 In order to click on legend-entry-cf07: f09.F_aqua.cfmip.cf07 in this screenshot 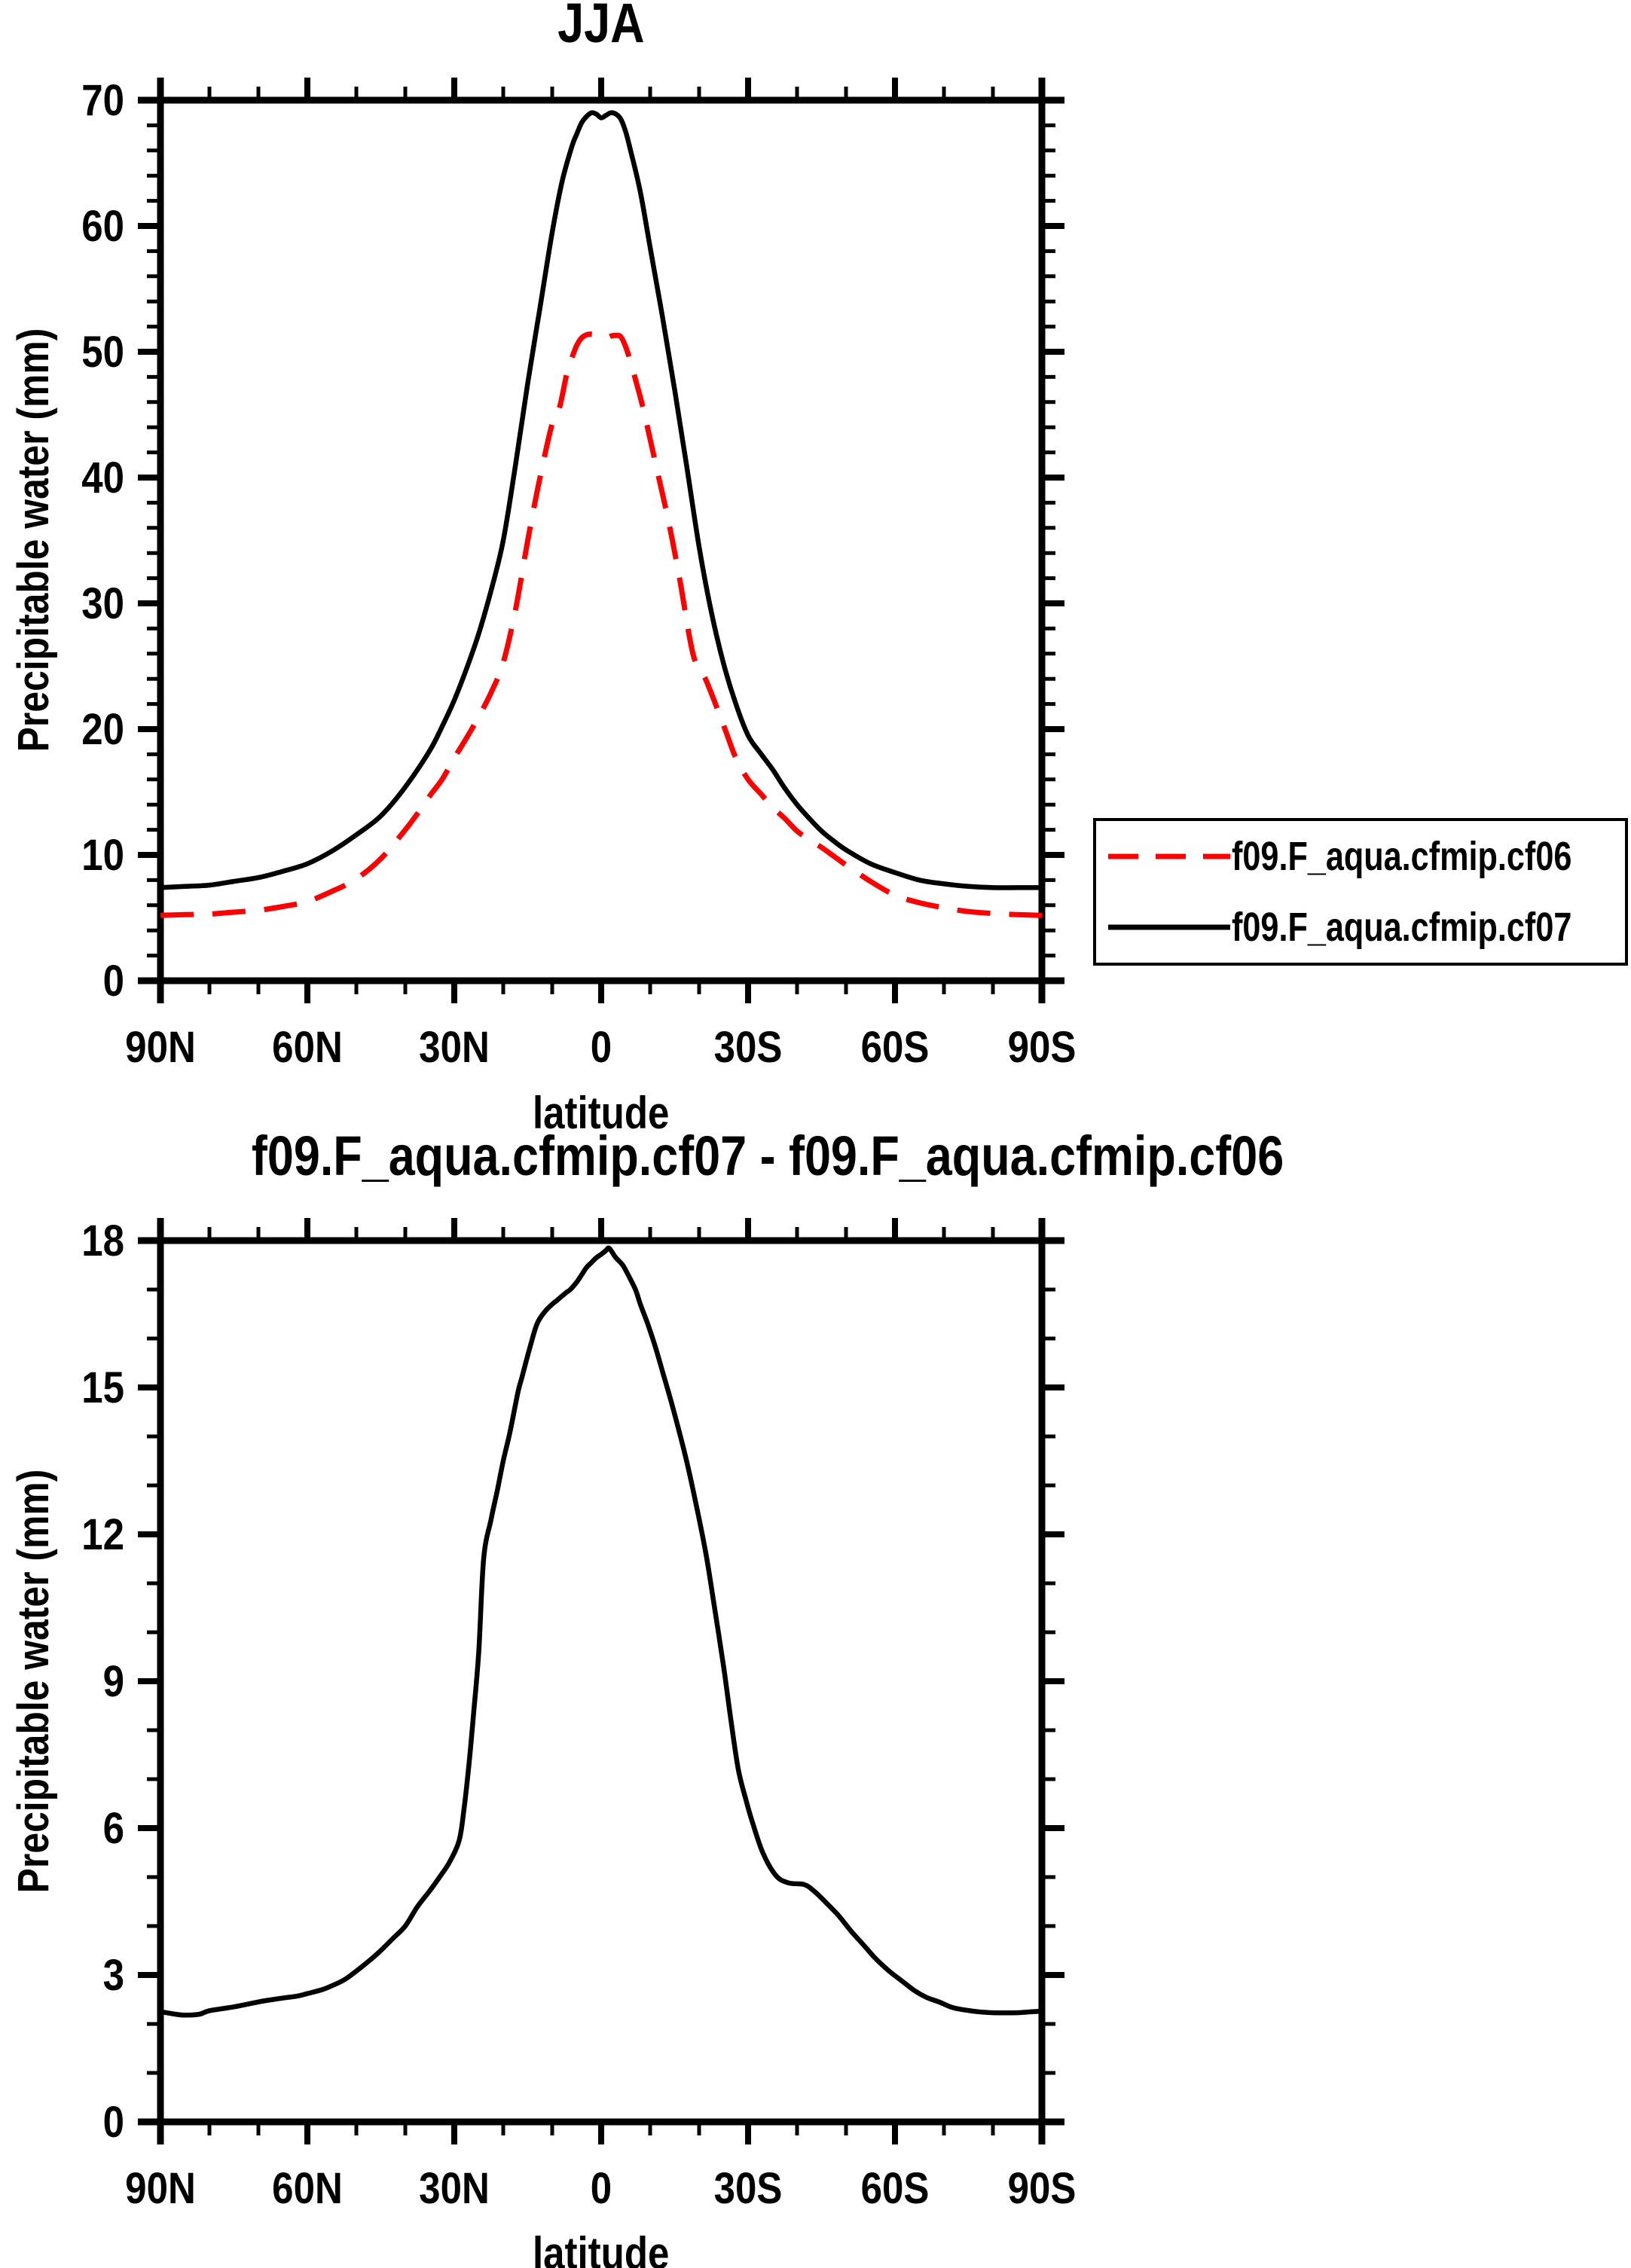, I will do `click(1360, 927)`.